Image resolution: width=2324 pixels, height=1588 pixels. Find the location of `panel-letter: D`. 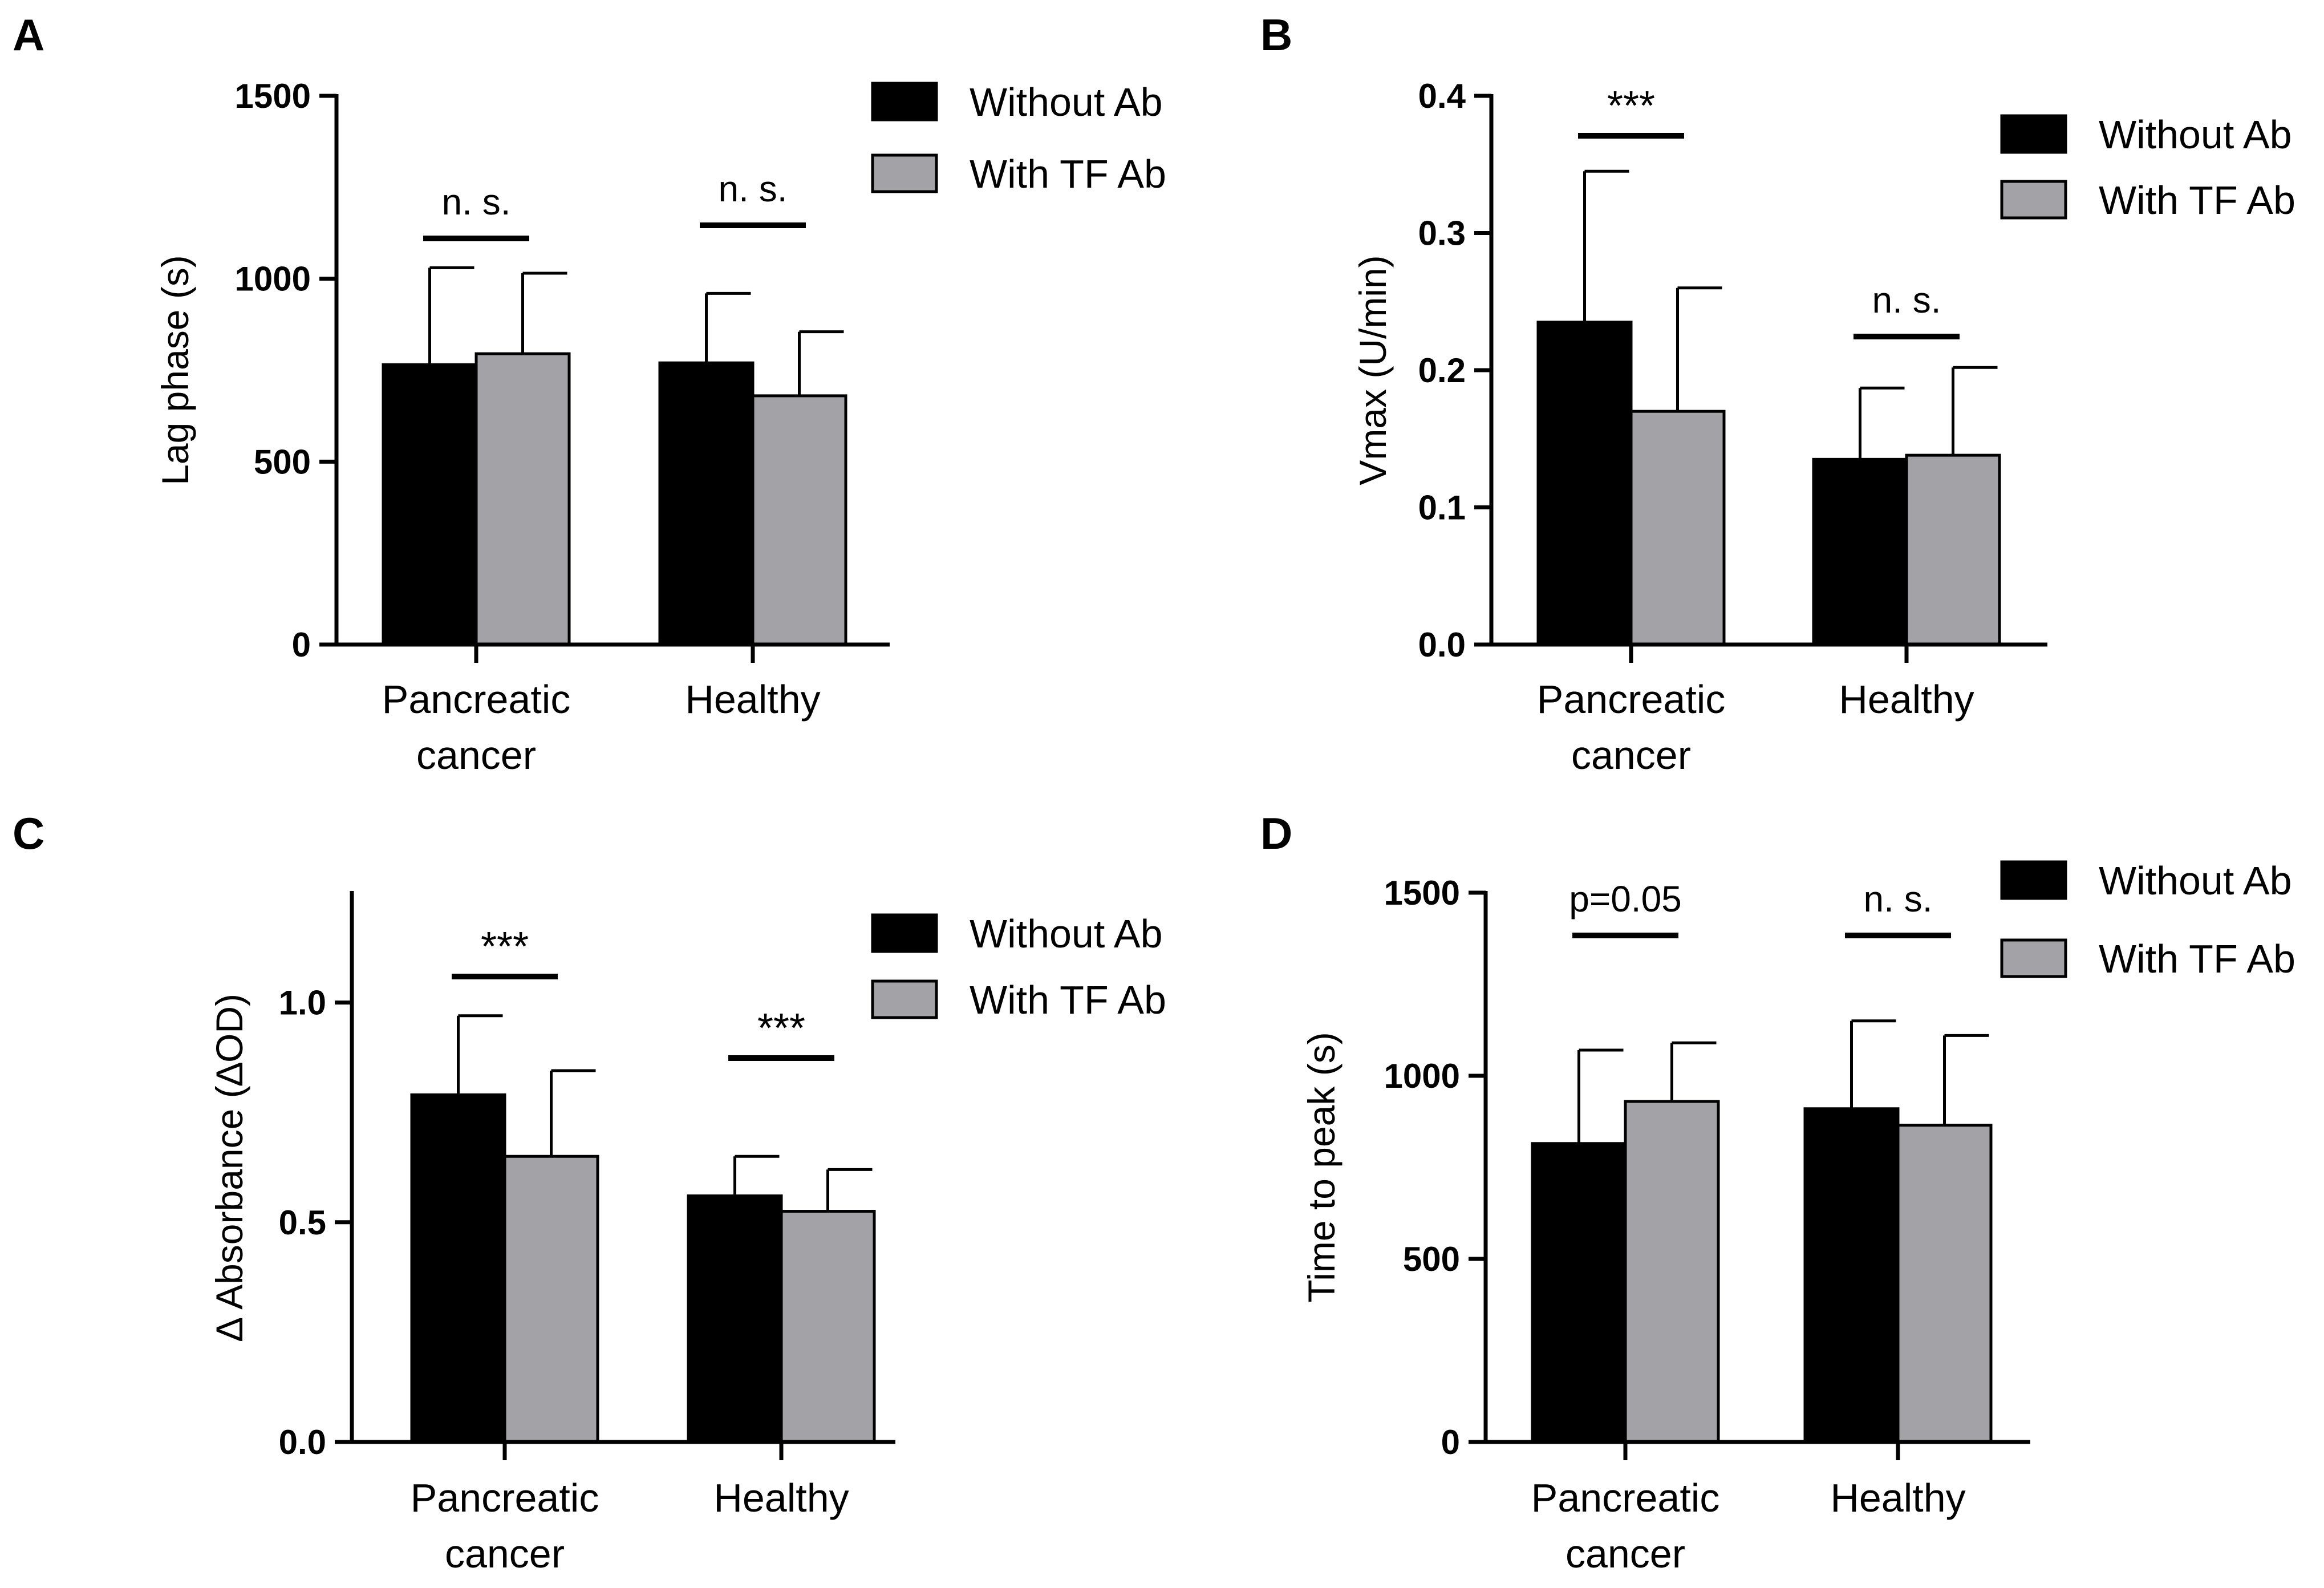

panel-letter: D is located at coordinates (1276, 833).